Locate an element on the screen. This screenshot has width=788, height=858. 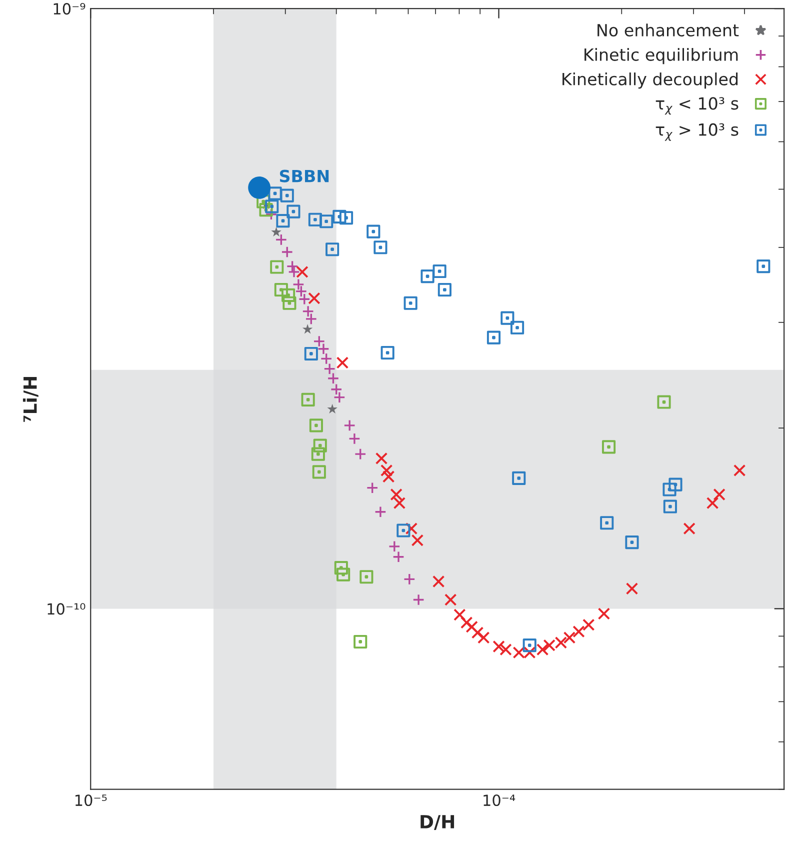
legend-label: τ$_{χ}$ < 10³ s is located at coordinates (697, 106).